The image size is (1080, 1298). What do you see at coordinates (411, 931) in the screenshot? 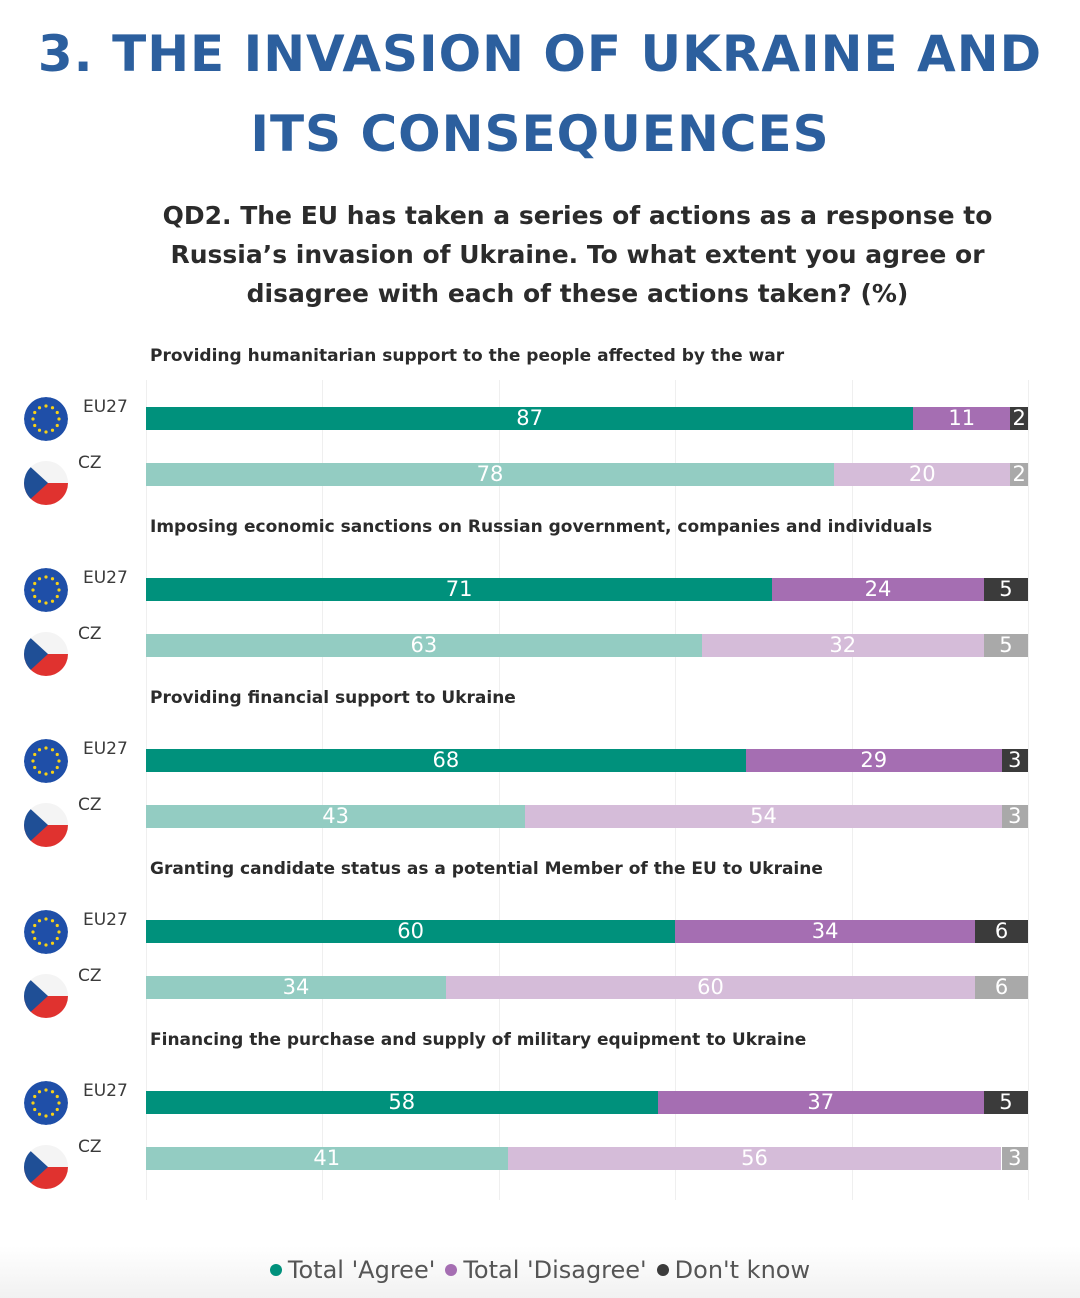
I see `bar-segment-agree: 60` at bounding box center [411, 931].